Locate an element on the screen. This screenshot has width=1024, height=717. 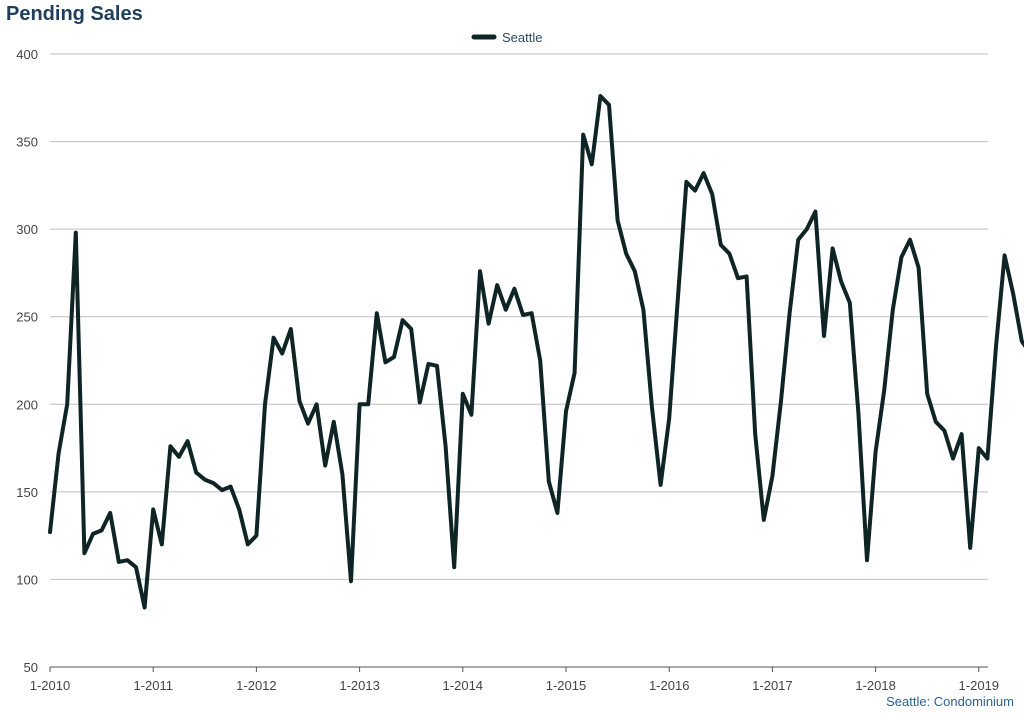
y-tick-label: 50 is located at coordinates (31, 667).